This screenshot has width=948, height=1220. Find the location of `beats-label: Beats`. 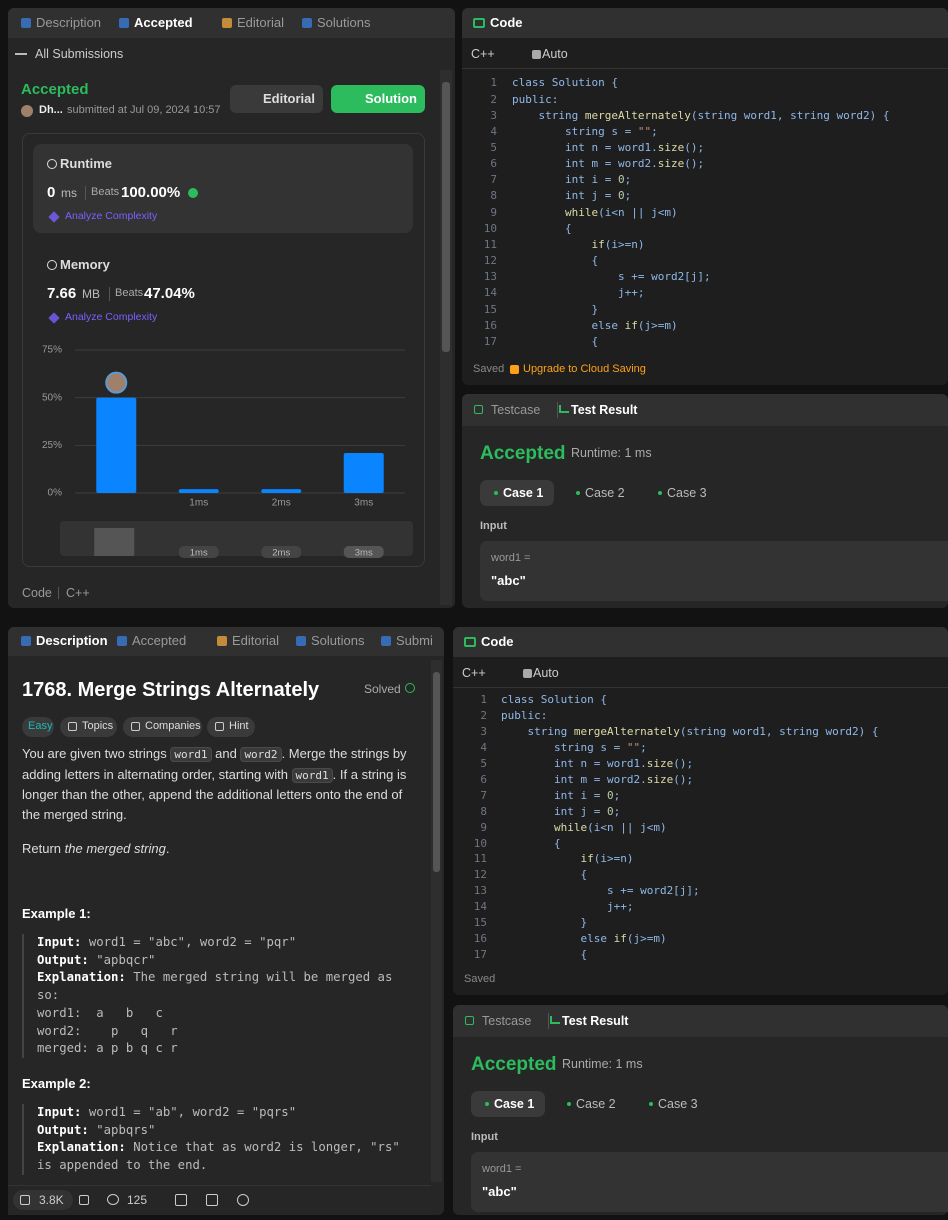

beats-label: Beats is located at coordinates (105, 192).